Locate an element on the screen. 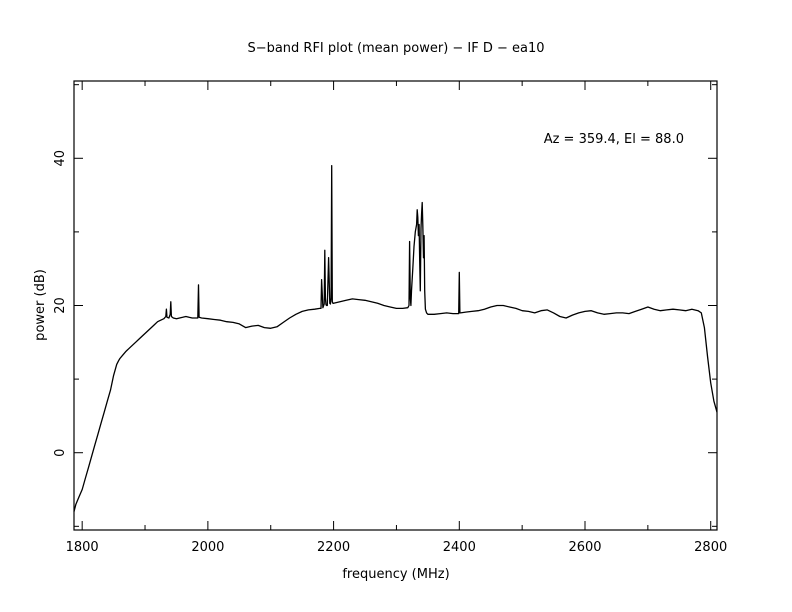  x-tick-label: 2800 is located at coordinates (710, 547).